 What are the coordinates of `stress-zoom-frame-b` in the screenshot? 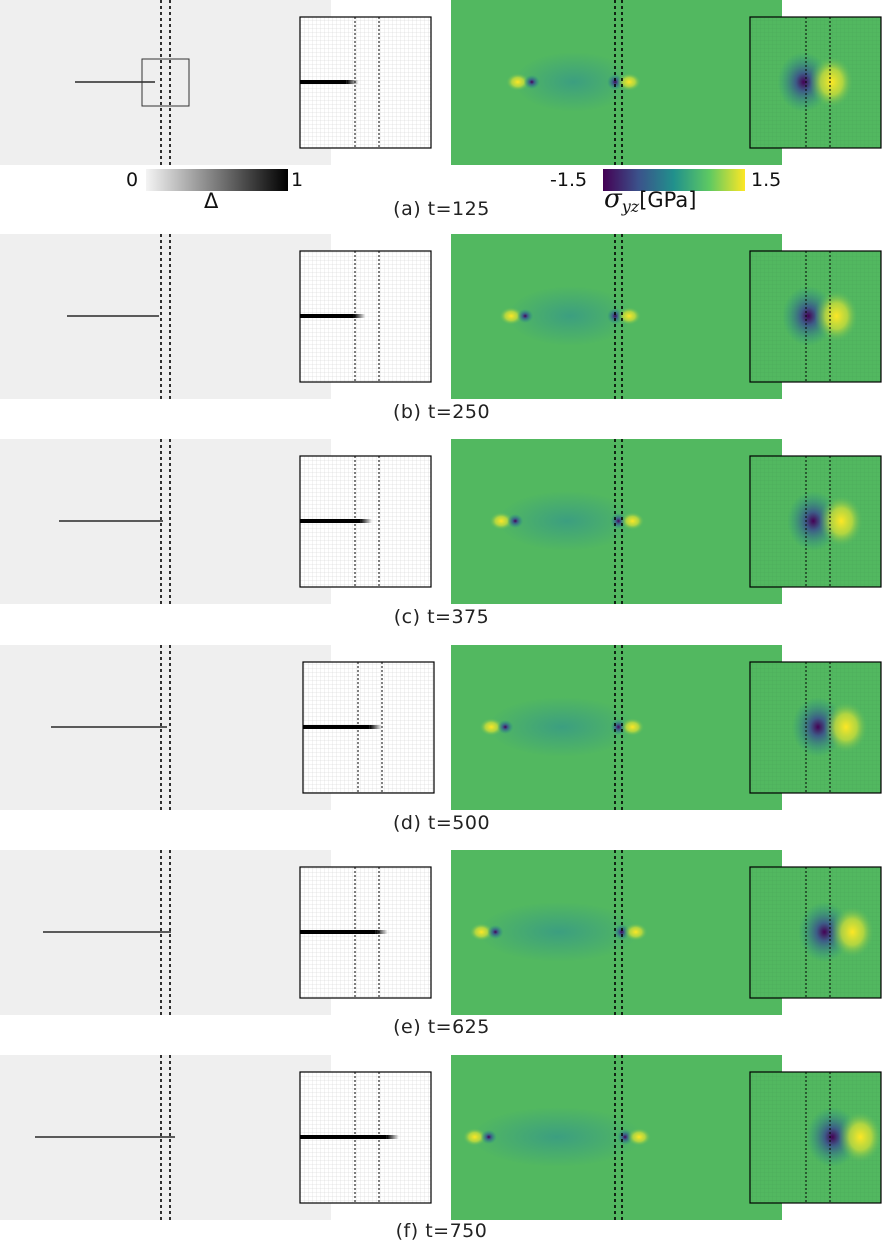 It's located at (815, 316).